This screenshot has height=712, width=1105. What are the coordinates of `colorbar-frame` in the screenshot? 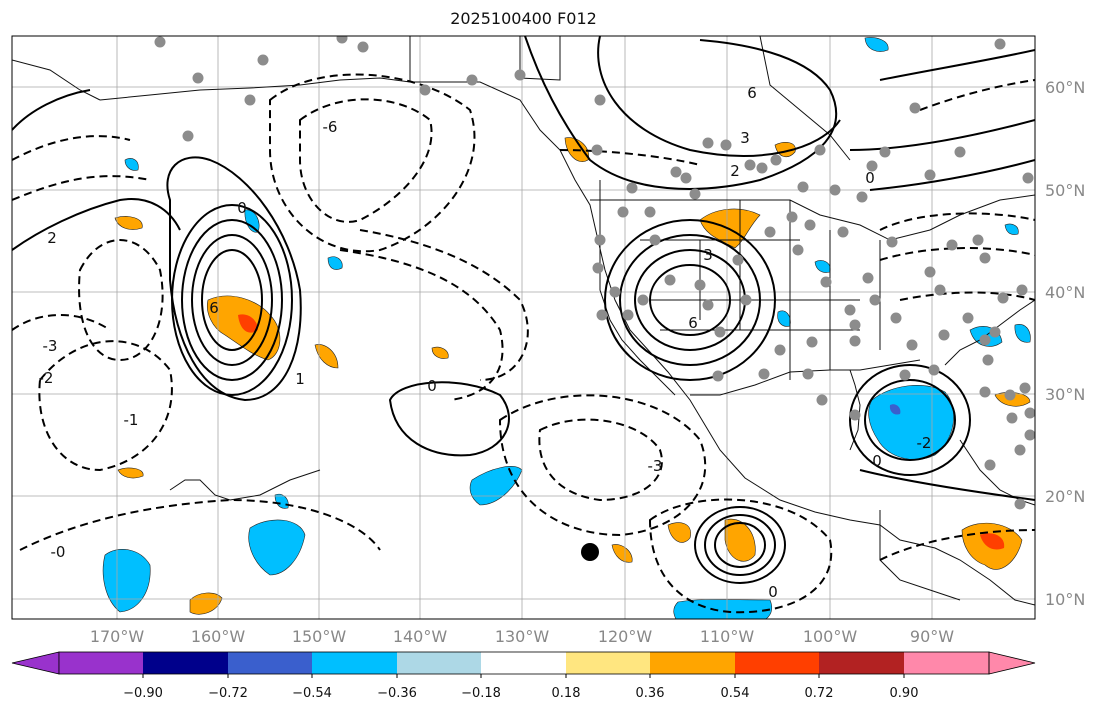 It's located at (524, 663).